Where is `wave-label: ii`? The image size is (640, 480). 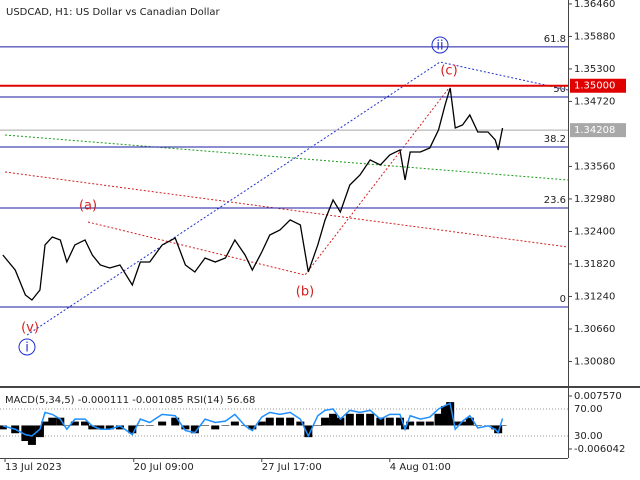 wave-label: ii is located at coordinates (439, 46).